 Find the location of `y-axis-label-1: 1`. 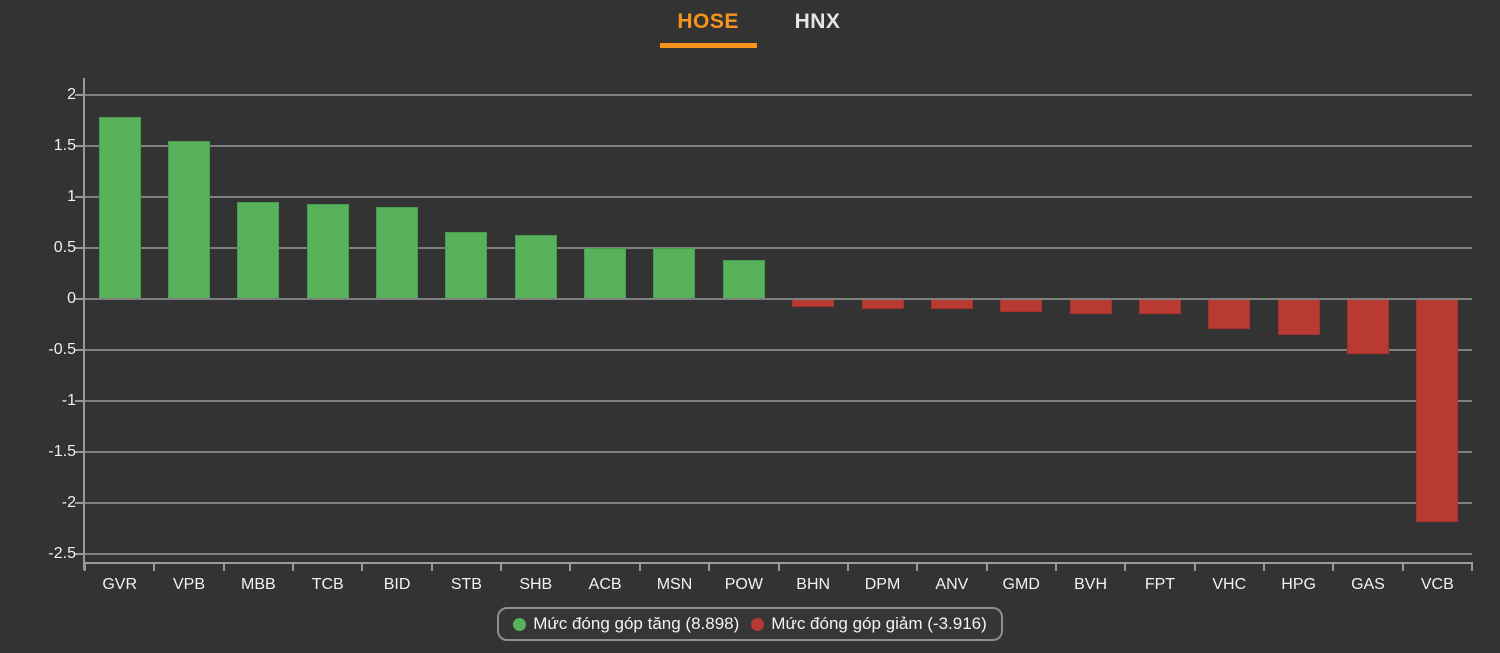

y-axis-label-1: 1 is located at coordinates (71, 196).